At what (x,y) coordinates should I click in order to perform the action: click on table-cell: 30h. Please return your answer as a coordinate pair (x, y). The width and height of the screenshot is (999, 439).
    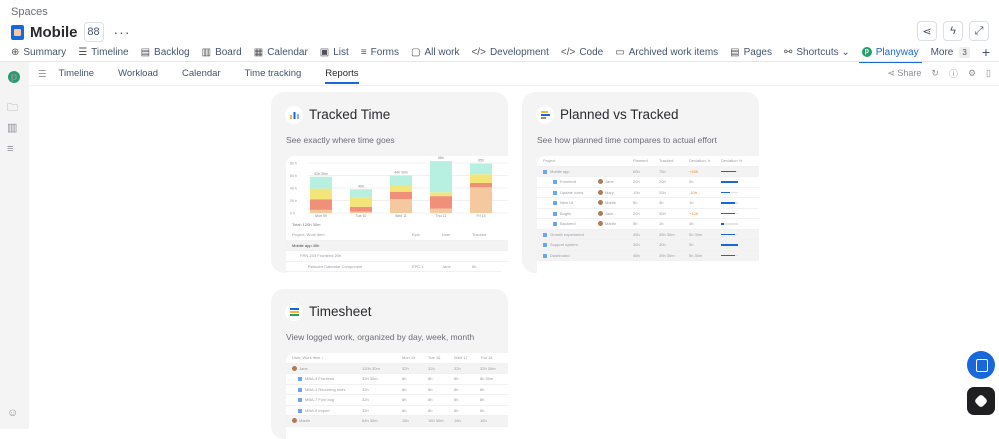
    Looking at the image, I should click on (662, 245).